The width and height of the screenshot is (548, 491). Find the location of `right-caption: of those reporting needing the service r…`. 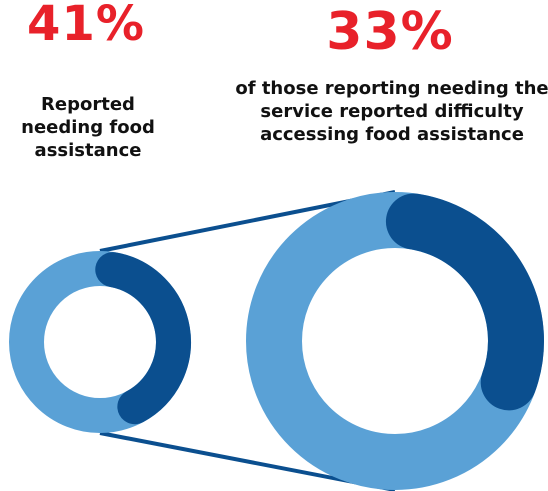

right-caption: of those reporting needing the service r… is located at coordinates (391, 111).